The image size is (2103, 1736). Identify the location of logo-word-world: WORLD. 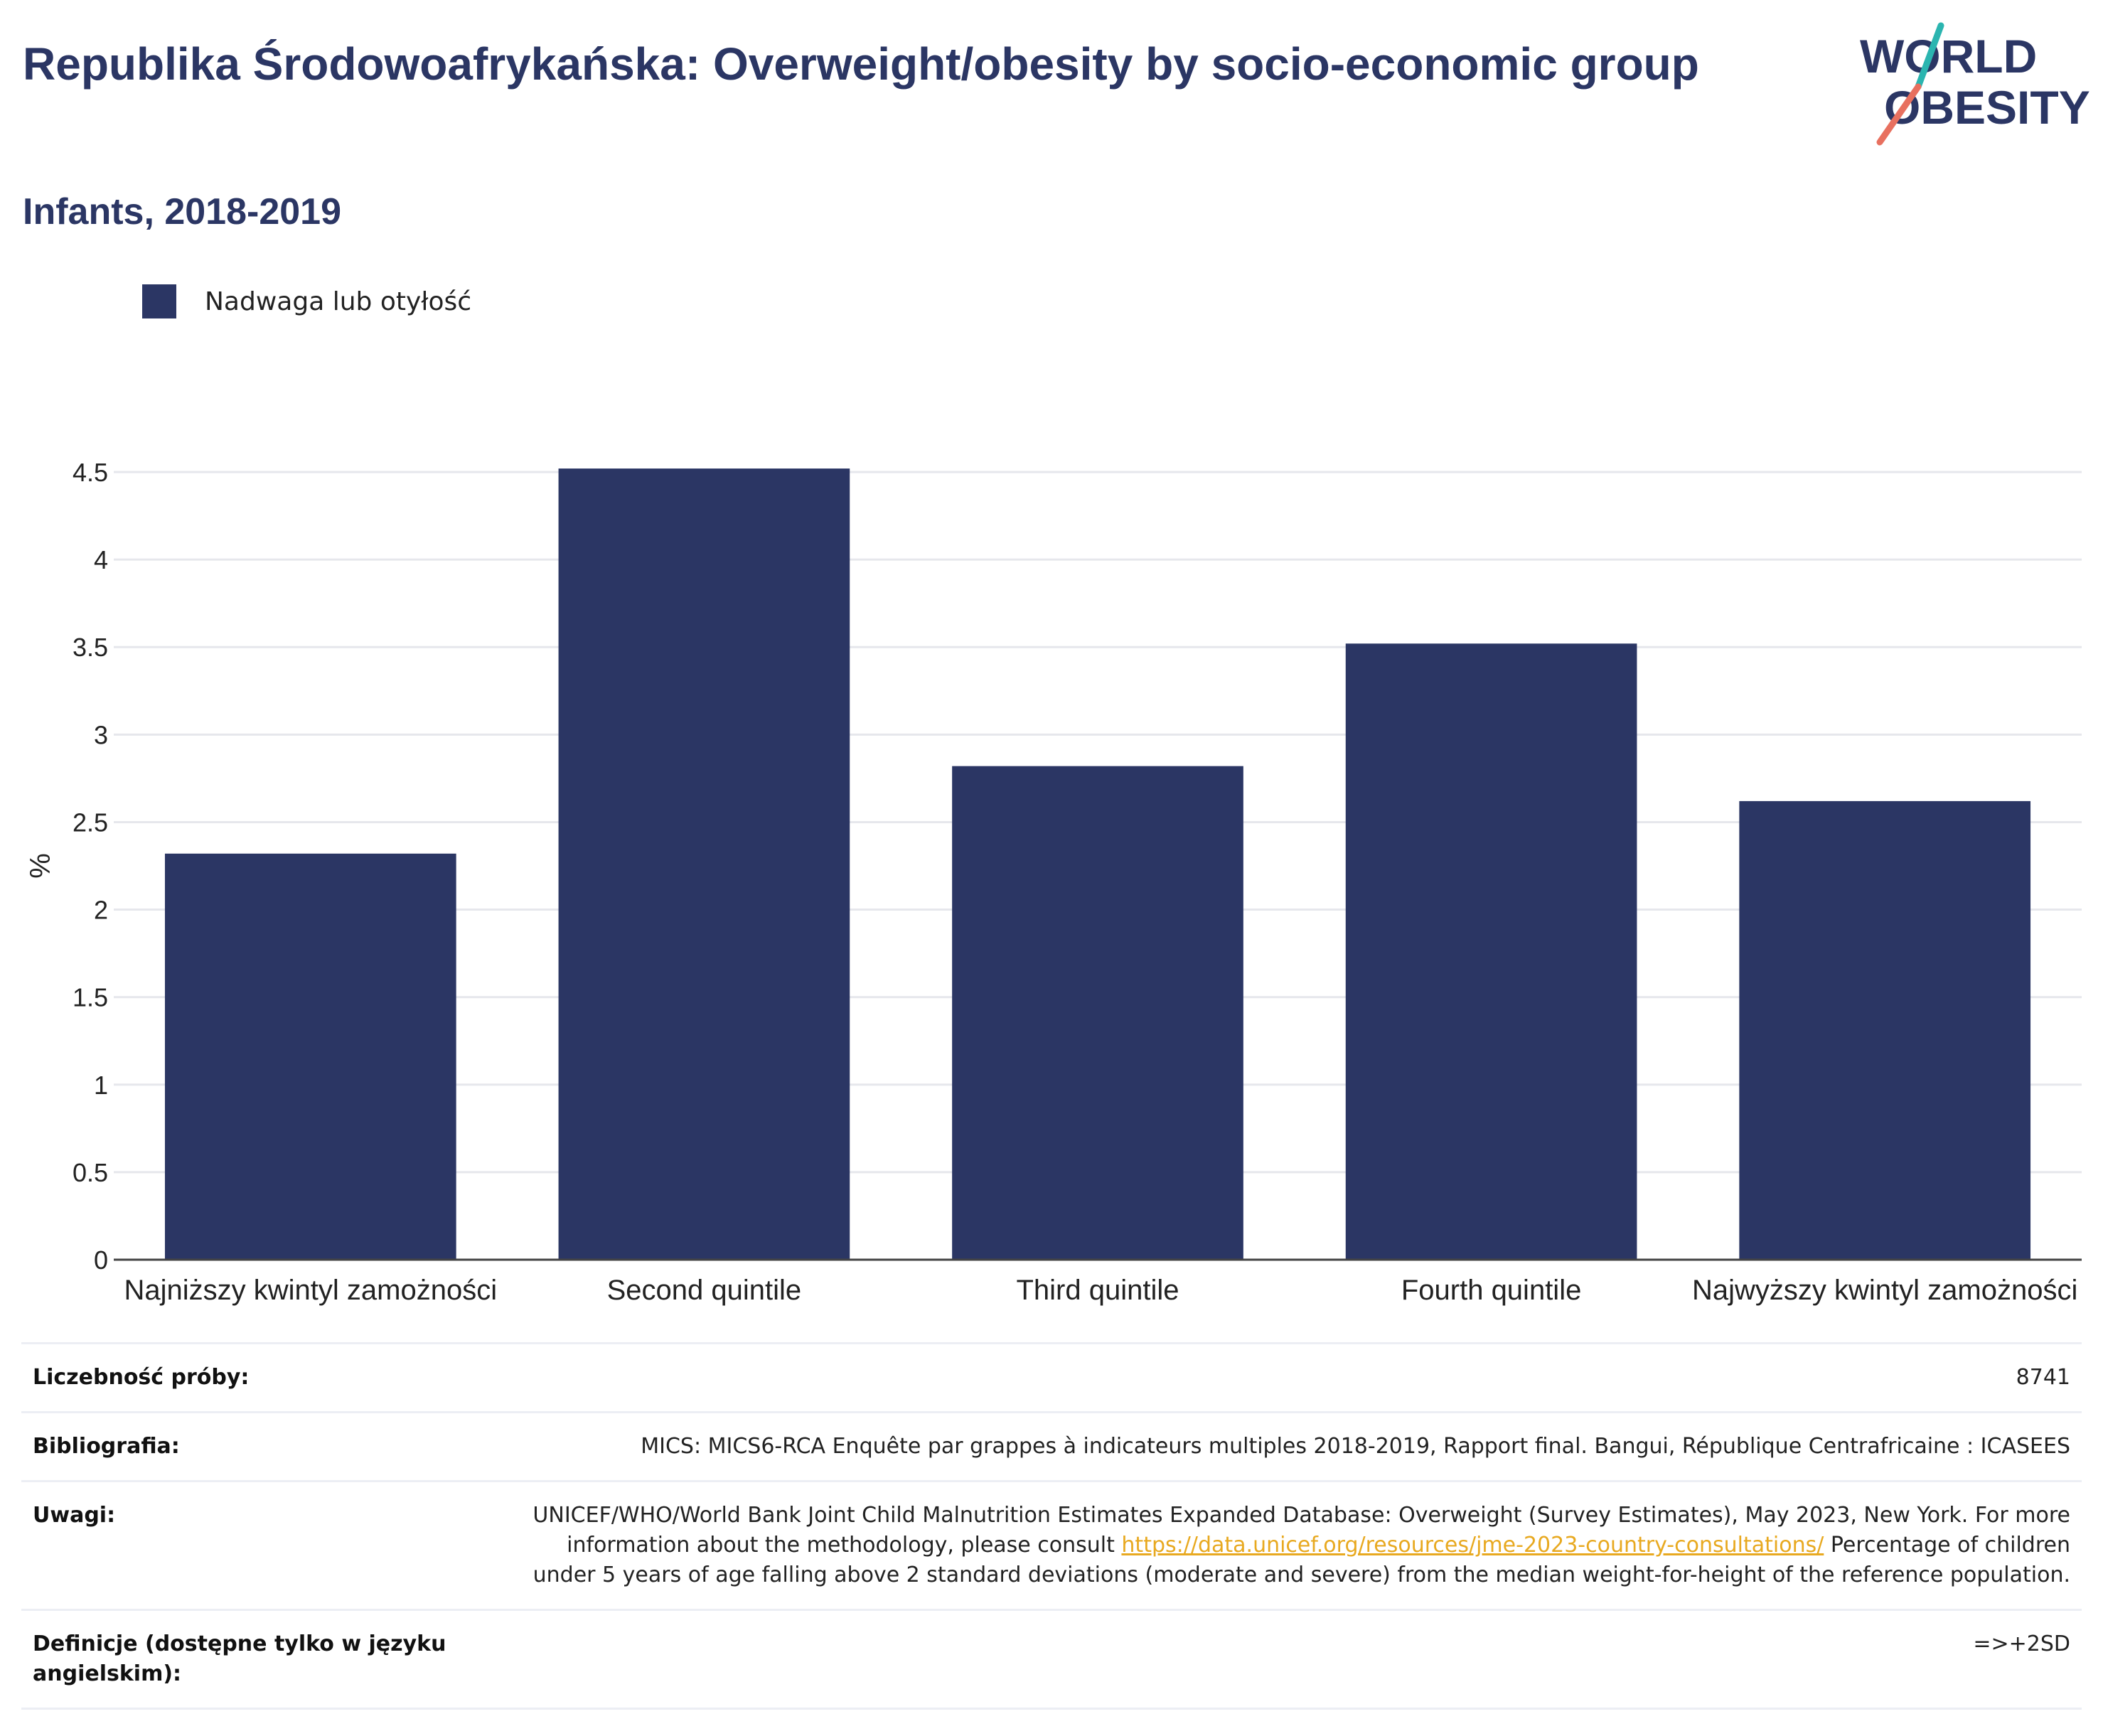
(1949, 56).